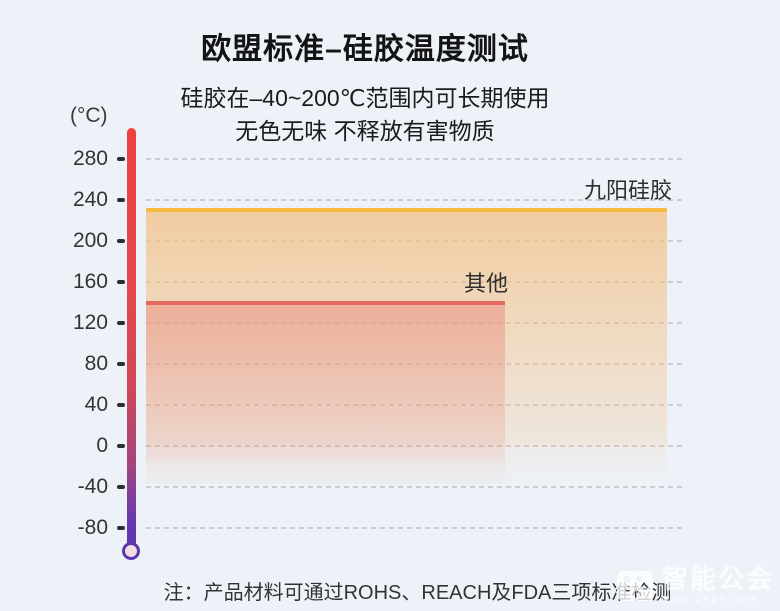 Image resolution: width=780 pixels, height=611 pixels. Describe the element at coordinates (414, 528) in the screenshot. I see `gridline--80` at that location.